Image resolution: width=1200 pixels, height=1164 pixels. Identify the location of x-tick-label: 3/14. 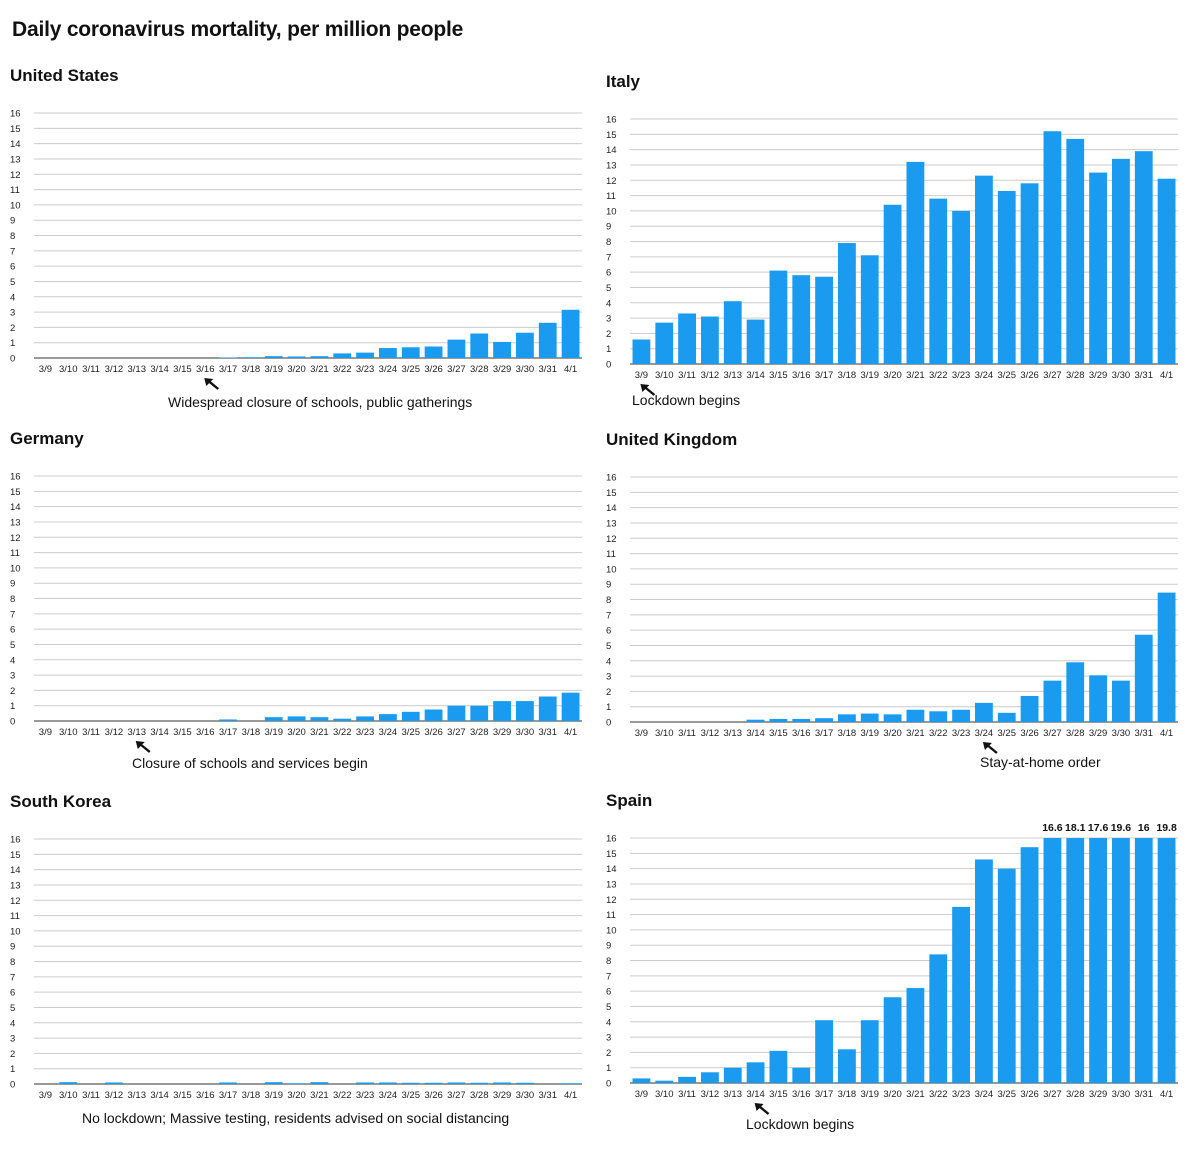
(755, 1094).